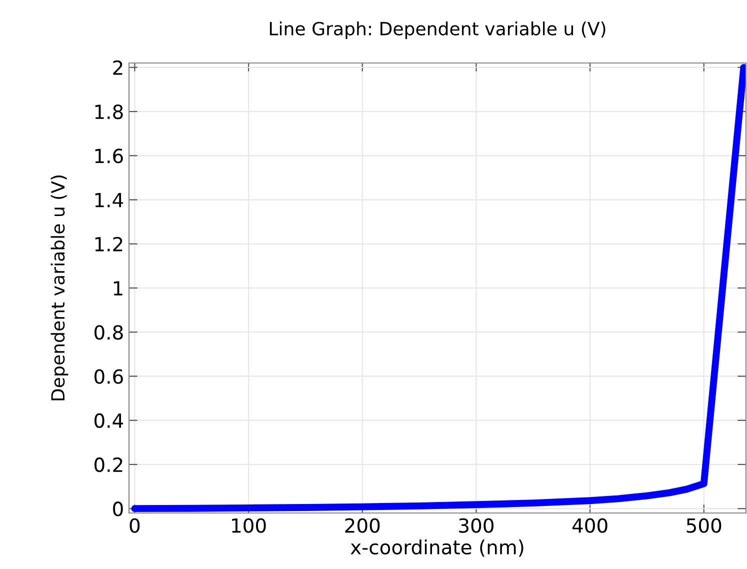 This screenshot has width=747, height=569. I want to click on y-tick-label: 1.8, so click(109, 112).